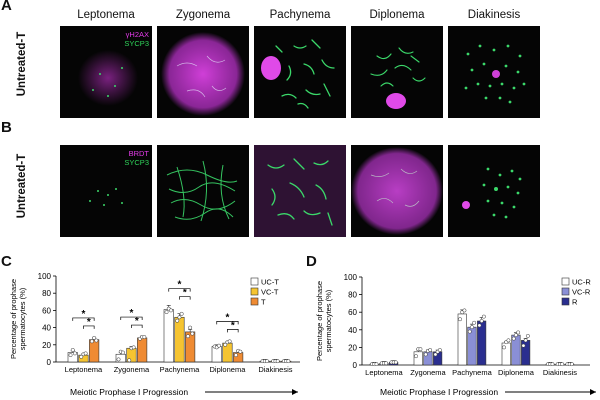  Describe the element at coordinates (203, 15) in the screenshot. I see `stage-title-2: Zygonema` at that location.